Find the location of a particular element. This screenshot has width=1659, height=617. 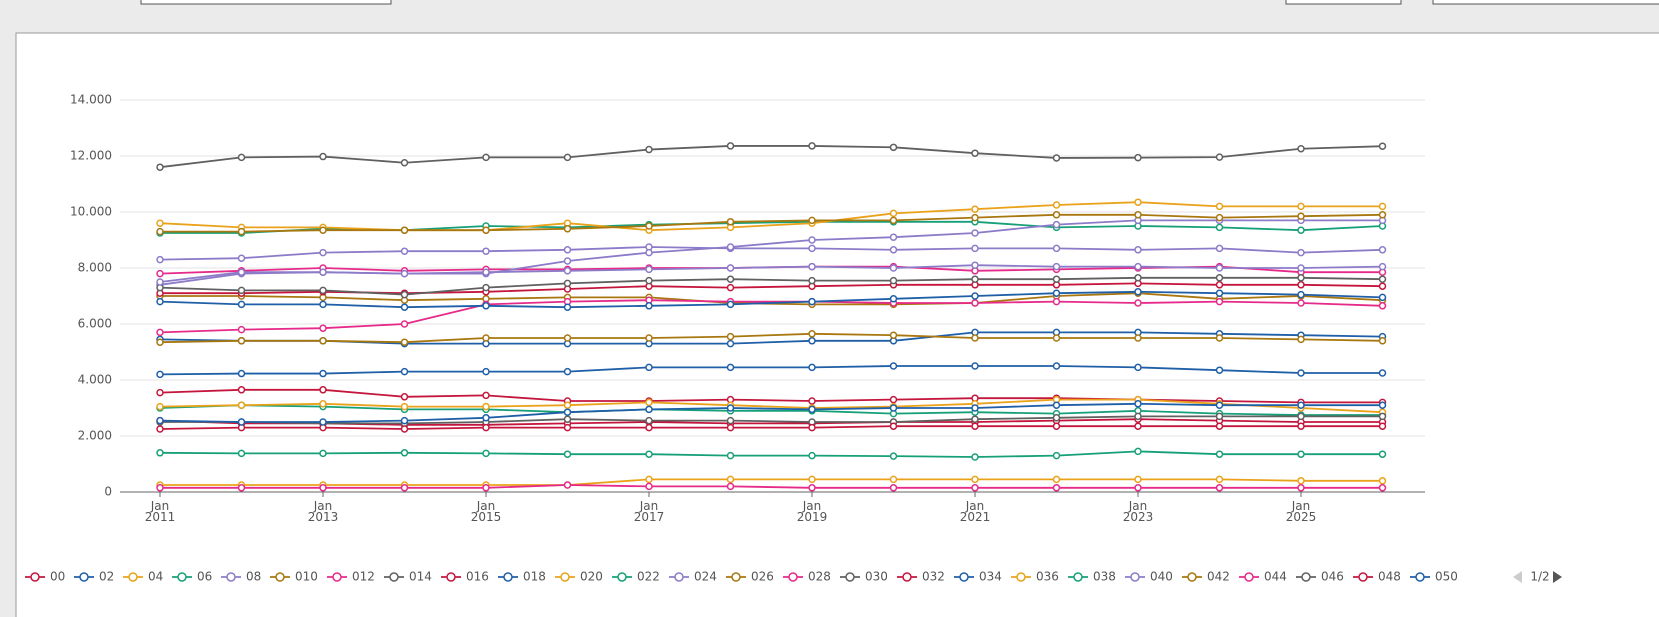

legend-label: 026 is located at coordinates (762, 577).